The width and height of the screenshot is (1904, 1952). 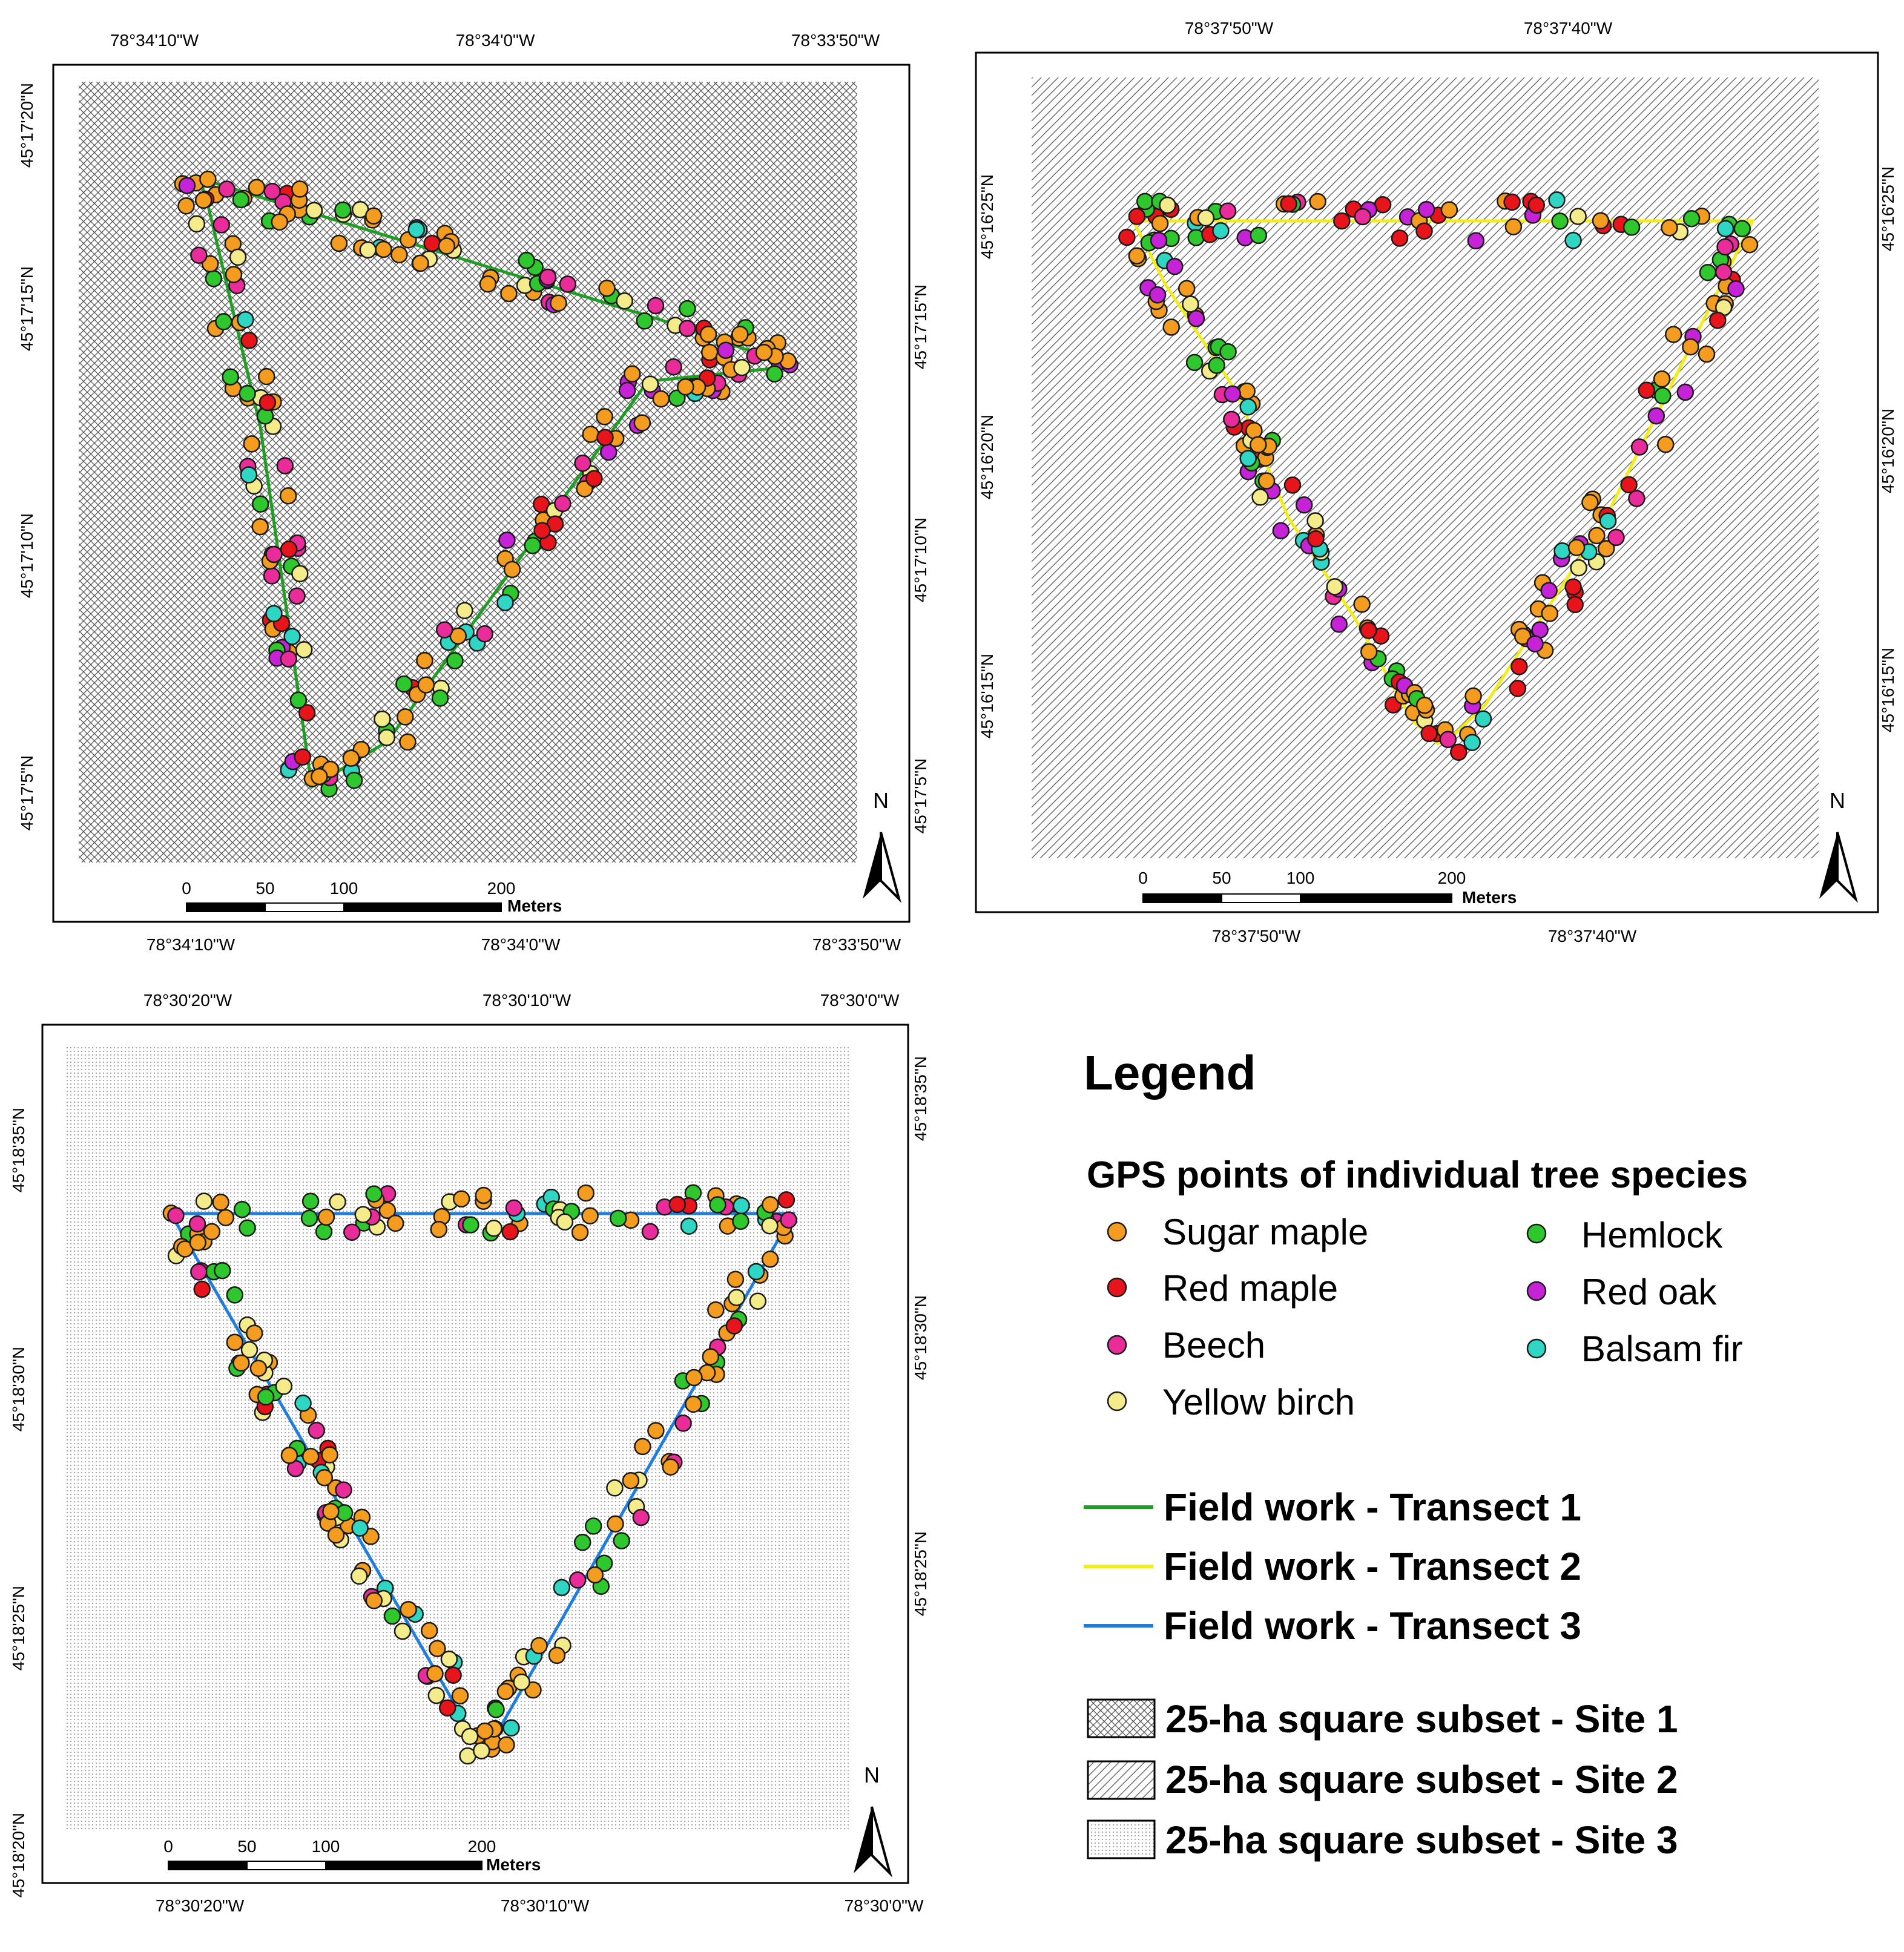 I want to click on right-tick-label: 45°18'35"N, so click(x=920, y=1098).